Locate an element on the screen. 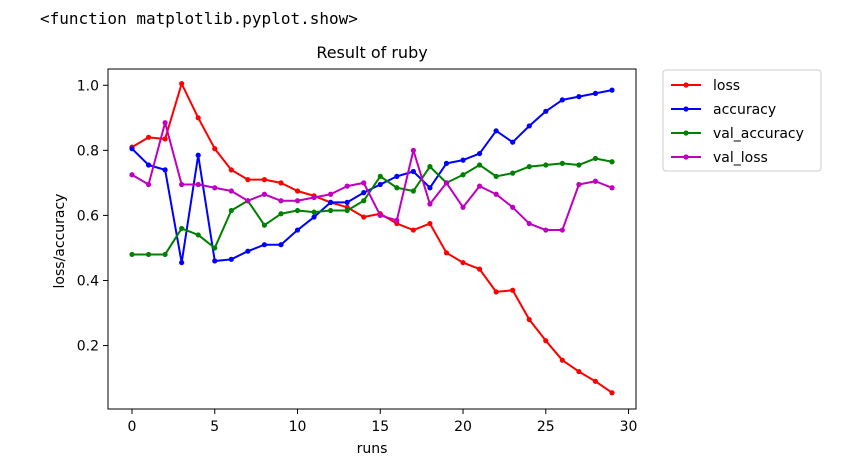 The image size is (845, 469). y-axis-label: loss/accuracy is located at coordinates (60, 241).